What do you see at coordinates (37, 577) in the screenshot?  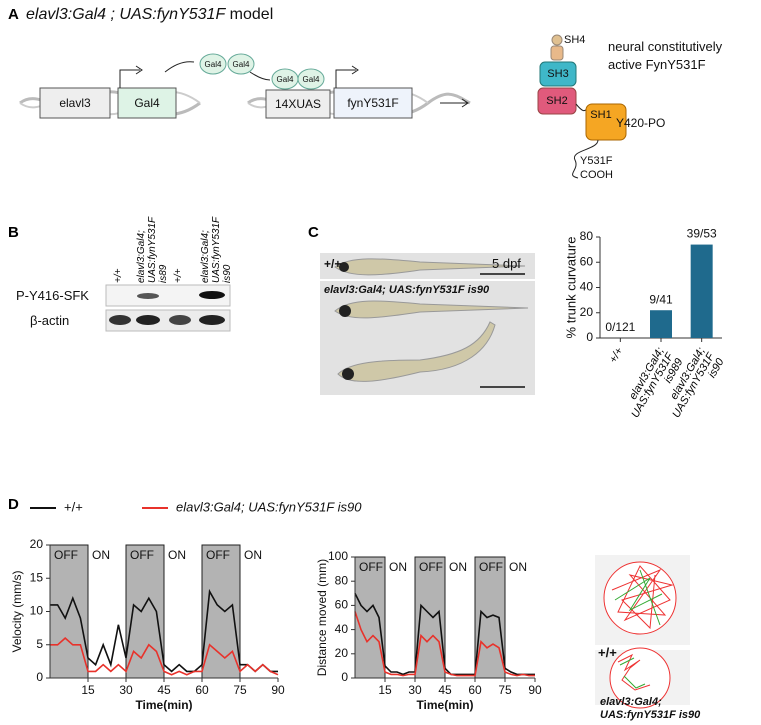 I see `y-tick-label: 15` at bounding box center [37, 577].